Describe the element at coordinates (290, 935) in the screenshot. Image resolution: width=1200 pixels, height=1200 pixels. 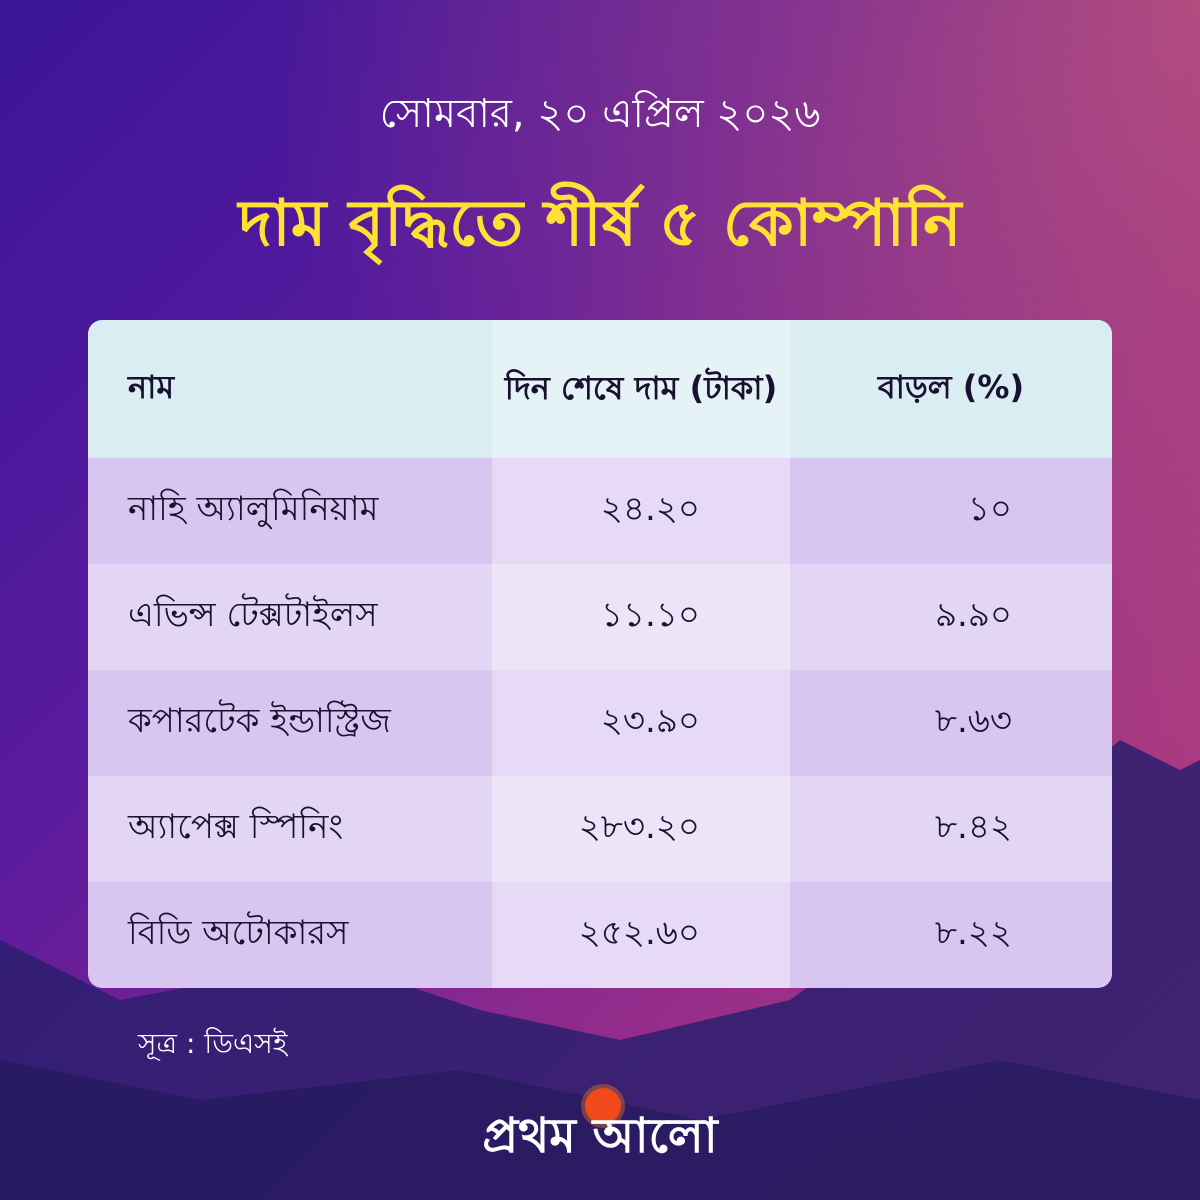
I see `row-5-name: বিডি অটোকারস` at that location.